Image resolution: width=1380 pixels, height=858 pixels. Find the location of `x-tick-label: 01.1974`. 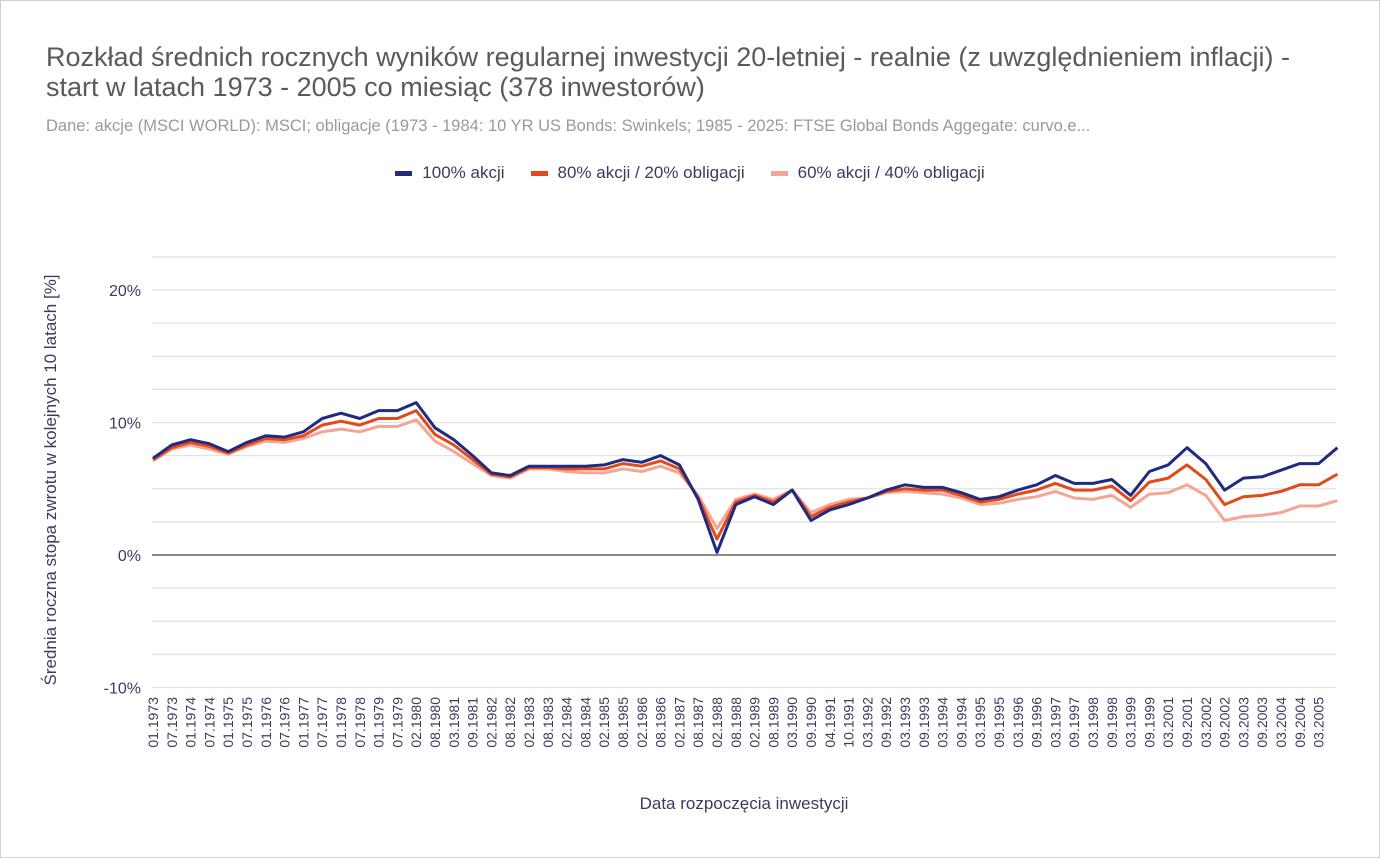

x-tick-label: 01.1974 is located at coordinates (191, 722).